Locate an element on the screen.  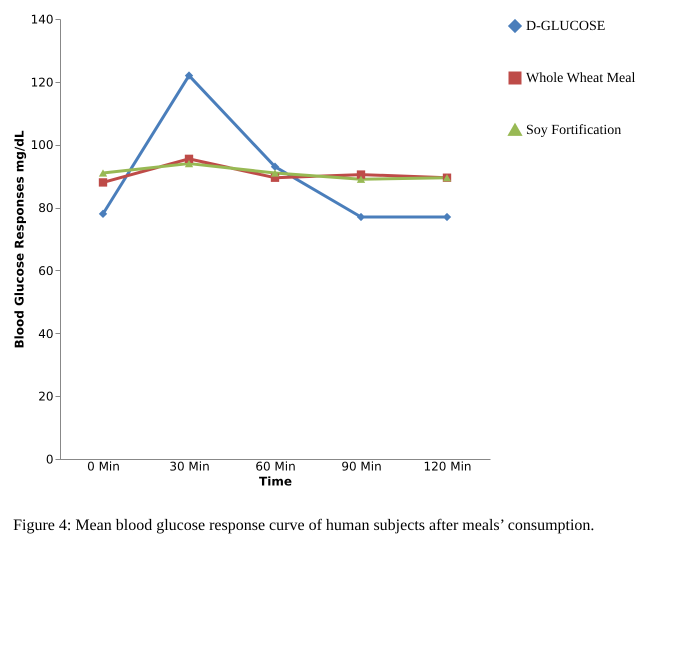
x-tick-label: 60 Min is located at coordinates (275, 467).